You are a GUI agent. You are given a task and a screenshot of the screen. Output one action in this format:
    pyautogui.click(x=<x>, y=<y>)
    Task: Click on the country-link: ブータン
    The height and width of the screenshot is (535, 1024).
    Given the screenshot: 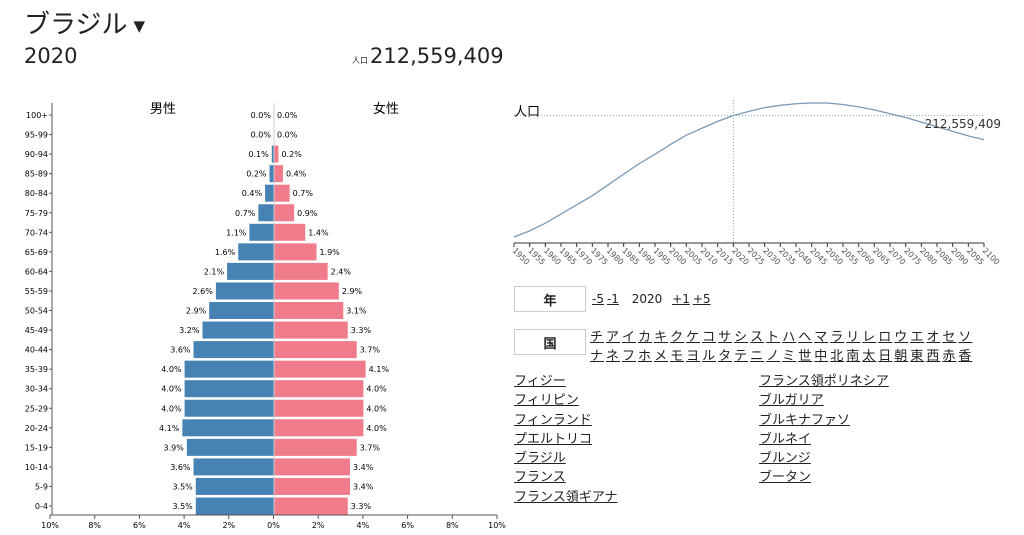 What is the action you would take?
    pyautogui.click(x=785, y=478)
    